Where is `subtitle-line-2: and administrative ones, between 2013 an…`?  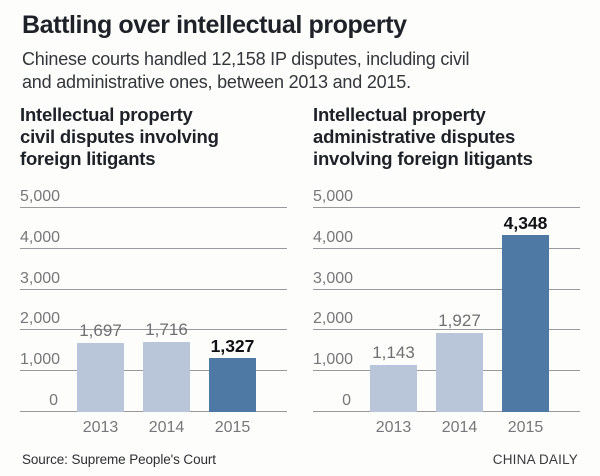
subtitle-line-2: and administrative ones, between 2013 an… is located at coordinates (216, 82).